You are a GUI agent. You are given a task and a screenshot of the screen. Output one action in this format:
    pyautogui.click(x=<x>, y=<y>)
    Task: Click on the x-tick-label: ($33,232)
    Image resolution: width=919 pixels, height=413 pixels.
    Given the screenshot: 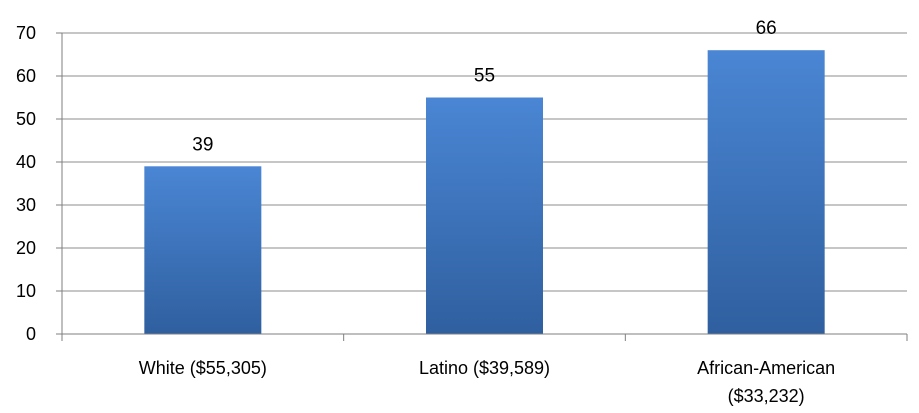 What is the action you would take?
    pyautogui.click(x=766, y=396)
    